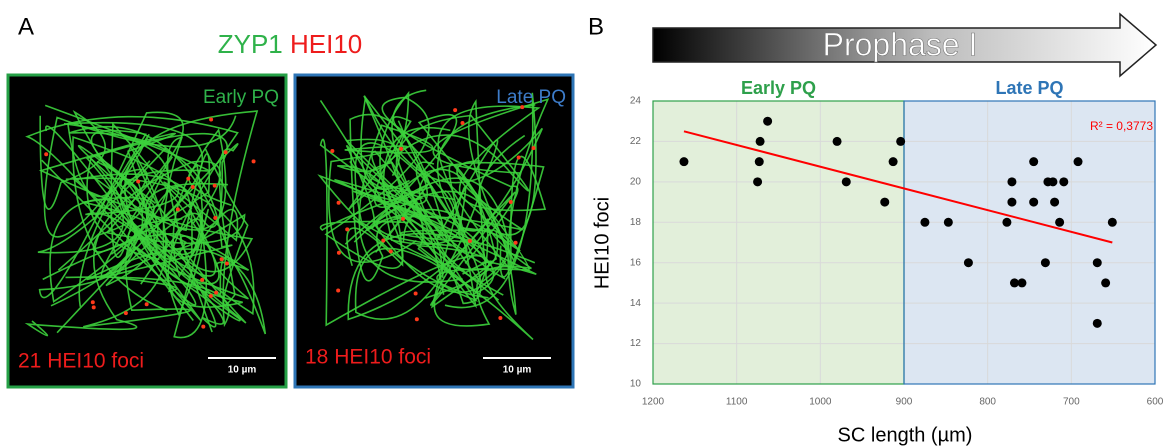  Describe the element at coordinates (905, 435) in the screenshot. I see `x-axis-label: SC length (µm)` at that location.